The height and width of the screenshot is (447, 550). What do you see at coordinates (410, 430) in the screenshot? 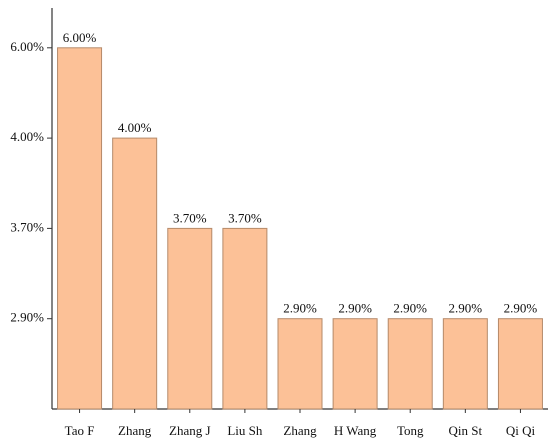
I see `x-tick-label: Tong` at bounding box center [410, 430].